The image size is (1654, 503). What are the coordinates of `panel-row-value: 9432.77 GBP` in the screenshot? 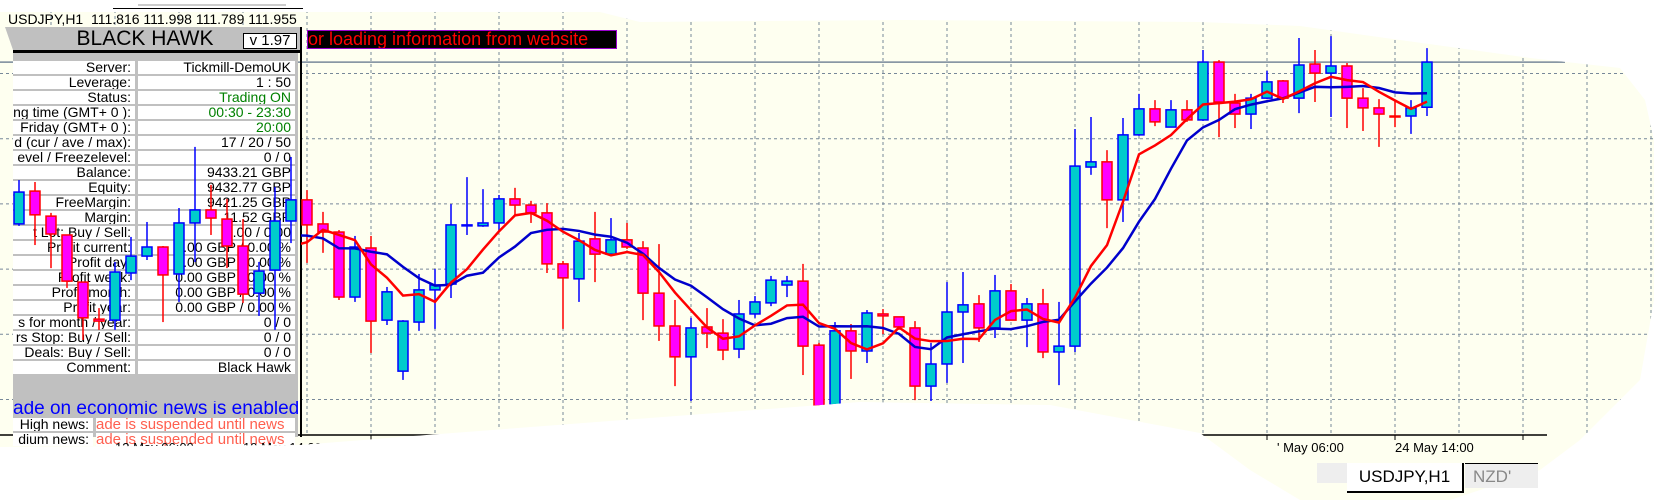 It's located at (216, 187).